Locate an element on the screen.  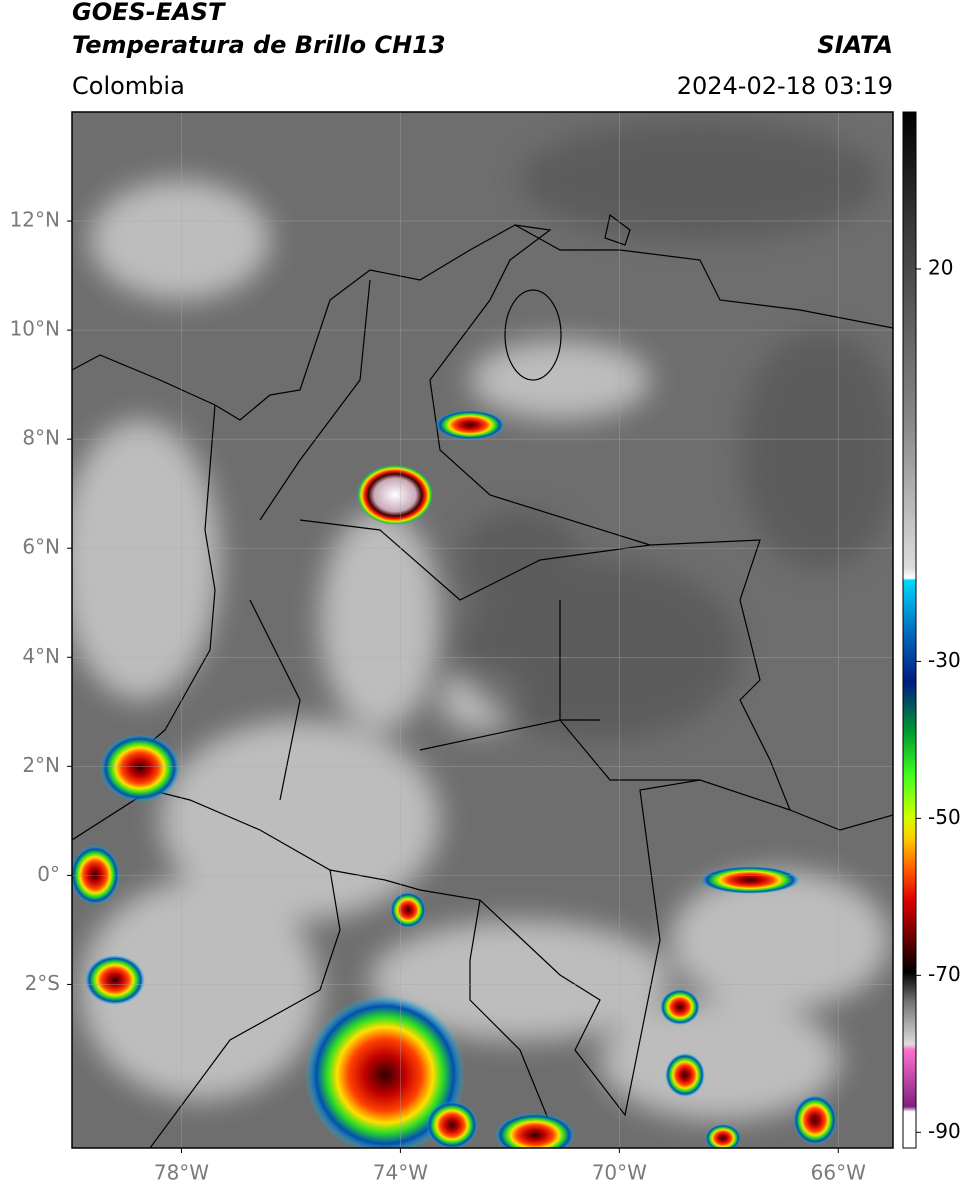
lon-tick-label: 78°W is located at coordinates (181, 1173).